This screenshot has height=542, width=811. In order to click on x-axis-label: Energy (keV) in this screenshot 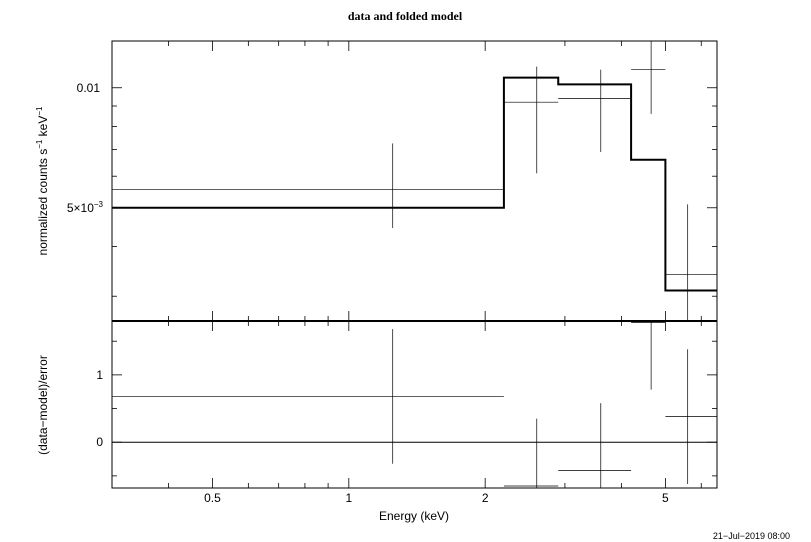, I will do `click(414, 516)`.